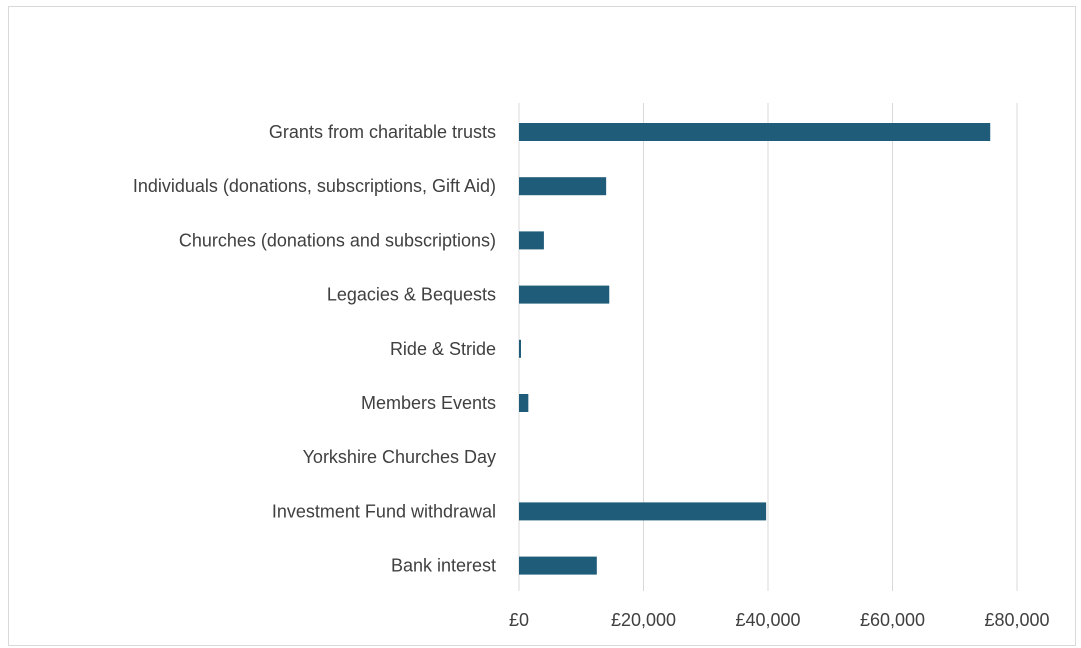  Describe the element at coordinates (643, 620) in the screenshot. I see `x-tick-label: £20,000` at that location.